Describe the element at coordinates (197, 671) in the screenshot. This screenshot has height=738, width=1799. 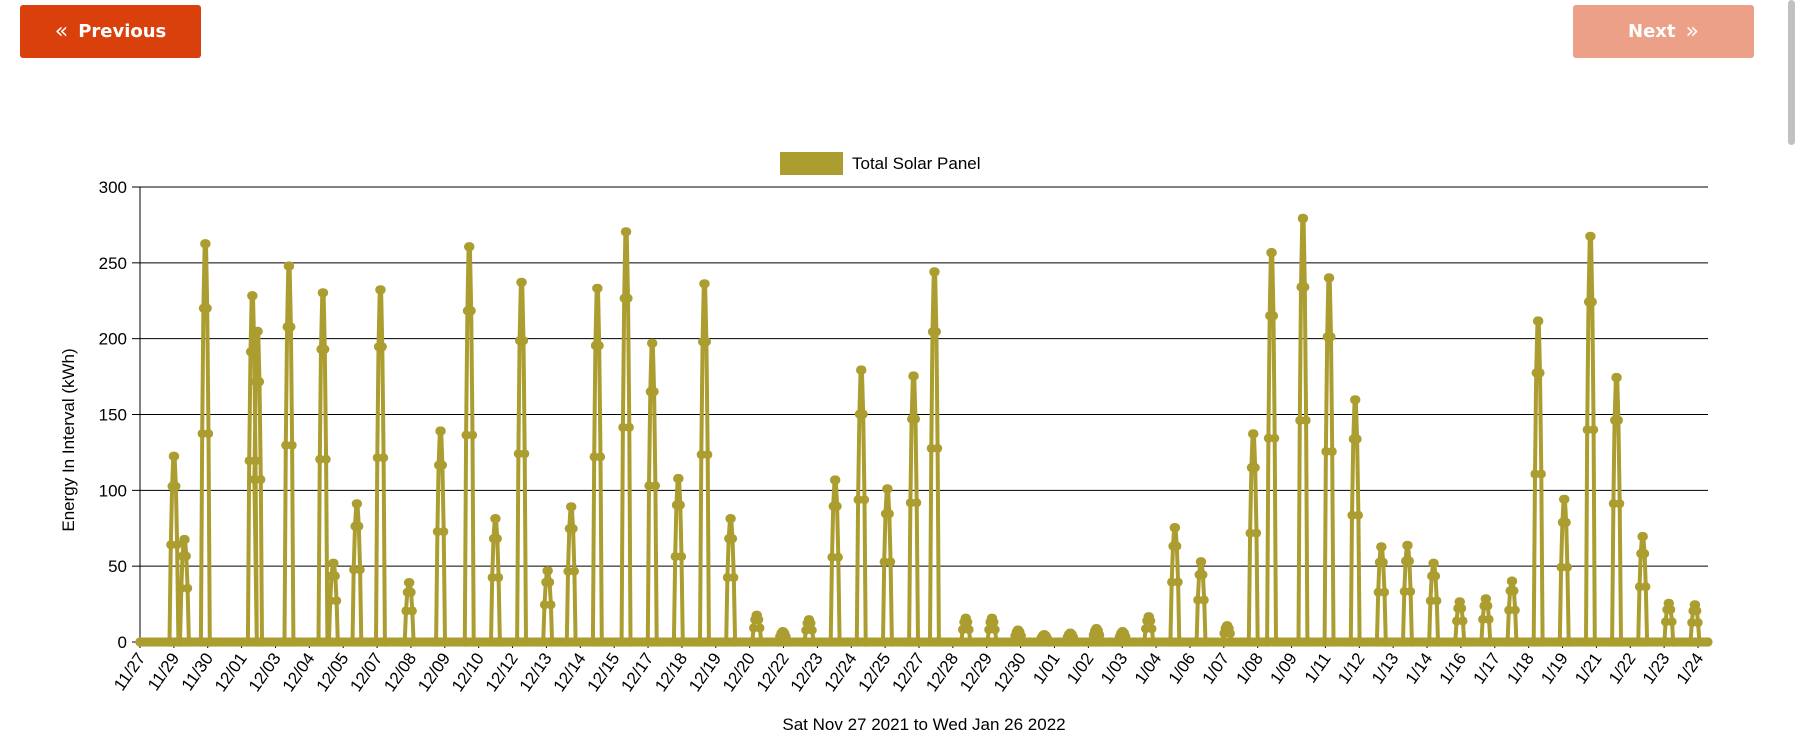
I see `x-tick-label: 11/30` at that location.